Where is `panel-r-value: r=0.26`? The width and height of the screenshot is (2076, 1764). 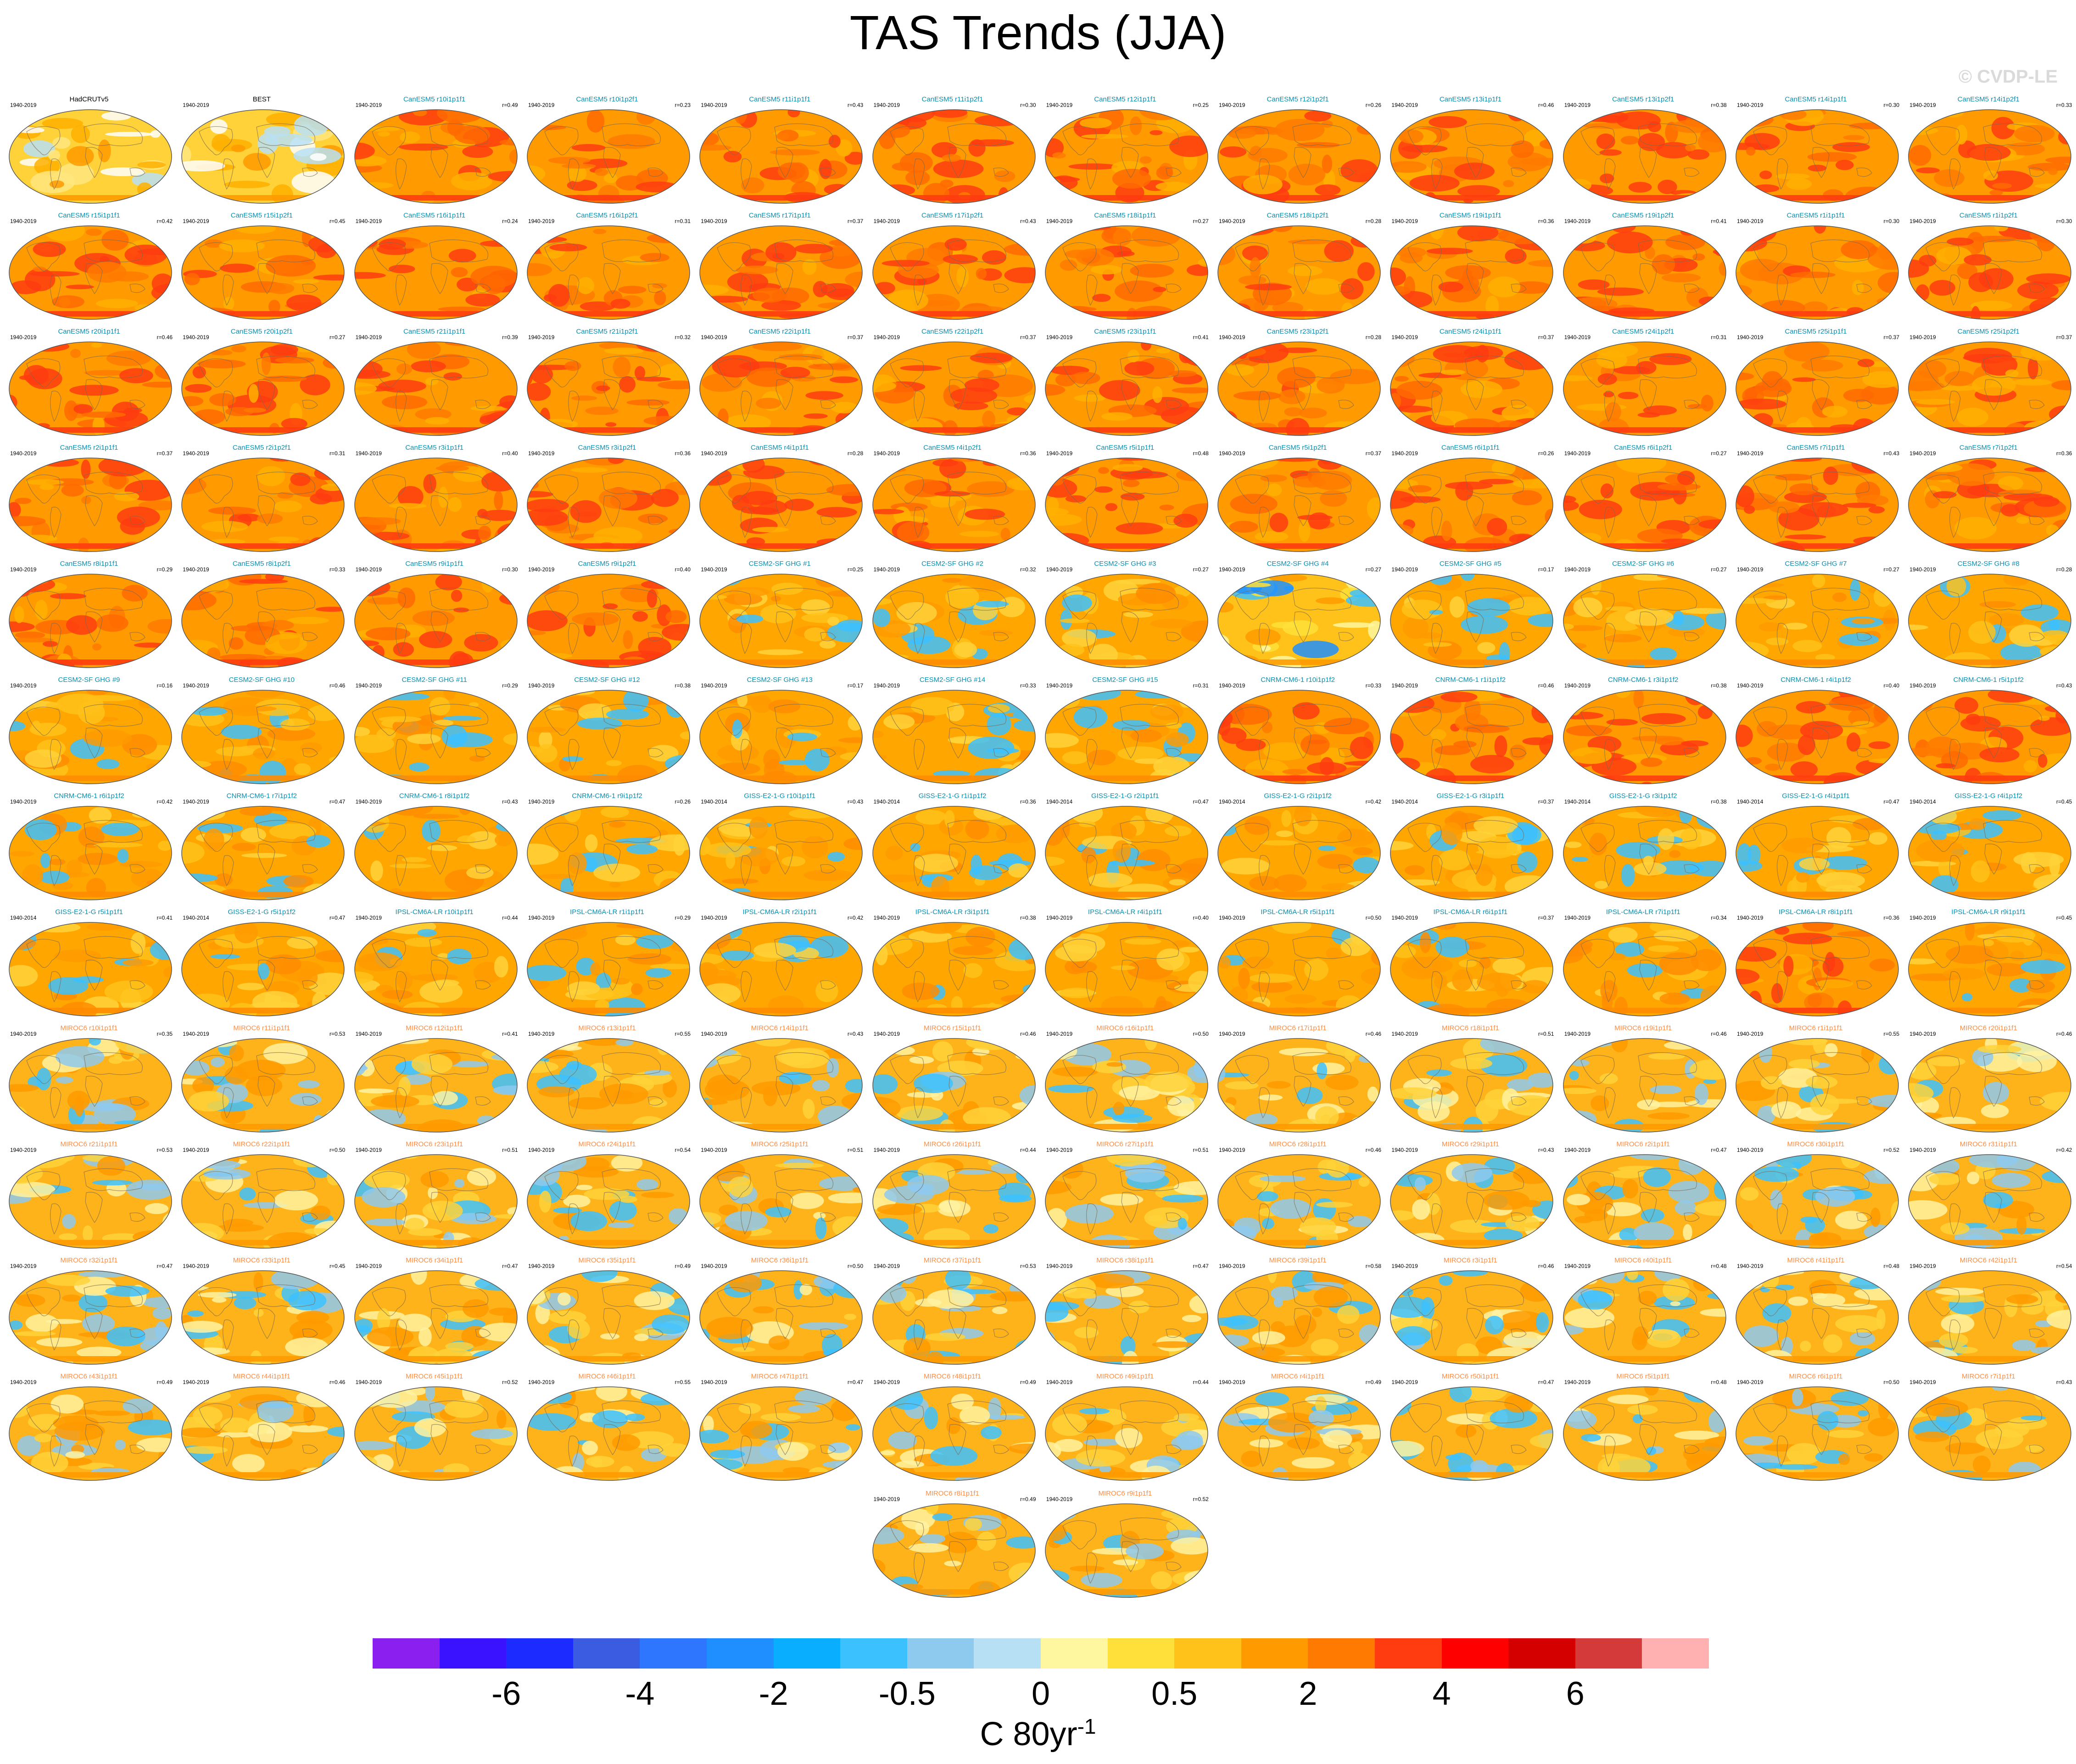
panel-r-value: r=0.26 is located at coordinates (1546, 453).